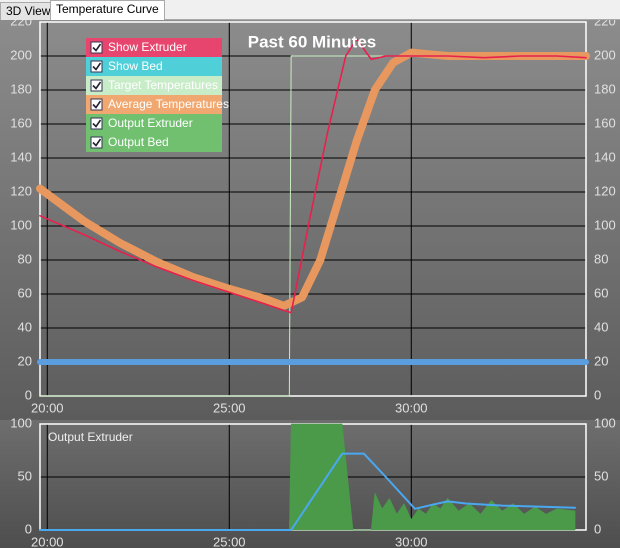 This screenshot has height=548, width=620. What do you see at coordinates (605, 24) in the screenshot?
I see `y-tick-label-right: 220` at bounding box center [605, 24].